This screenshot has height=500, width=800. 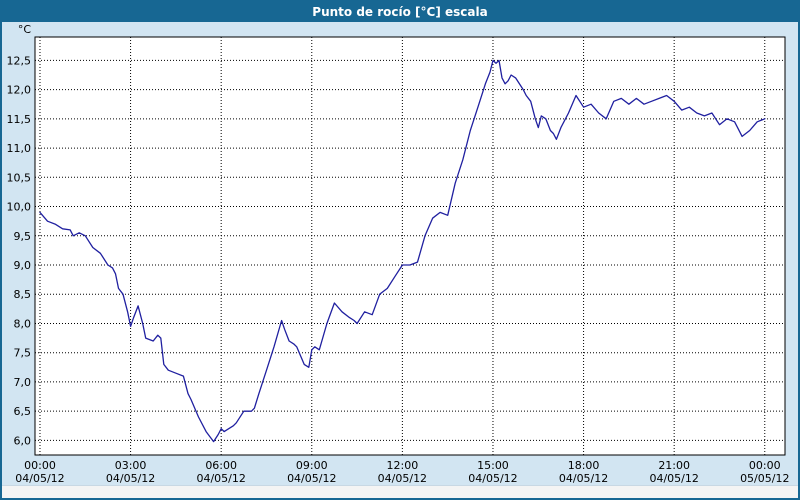 What do you see at coordinates (221, 465) in the screenshot?
I see `x-tick-time-label: 06:00` at bounding box center [221, 465].